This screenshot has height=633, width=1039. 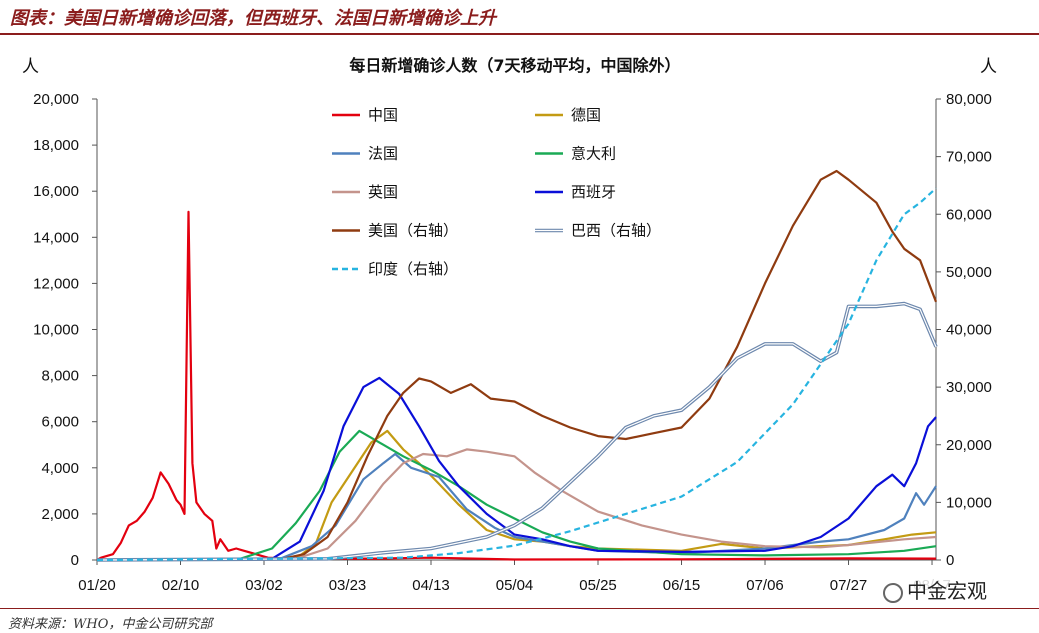 What do you see at coordinates (110, 624) in the screenshot?
I see `source-note: 资料来源：WHO，中金公司研究部` at bounding box center [110, 624].